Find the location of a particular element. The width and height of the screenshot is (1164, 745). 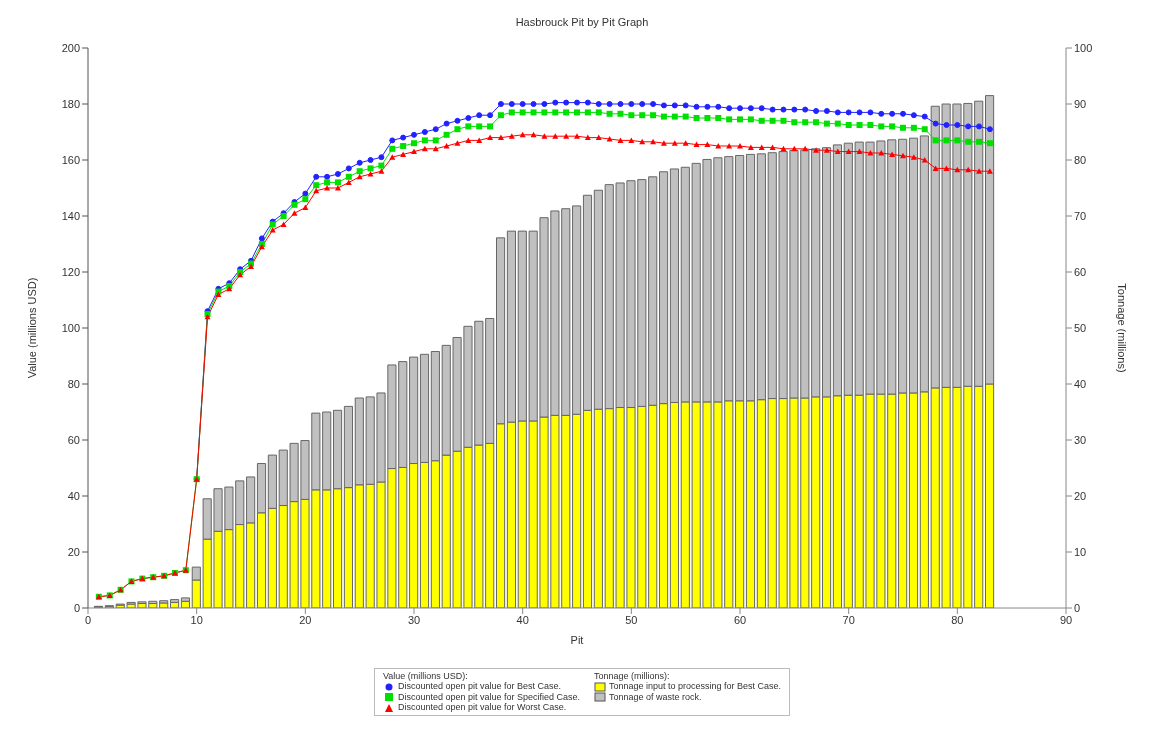

y-tick-label: 80 is located at coordinates (73, 383).